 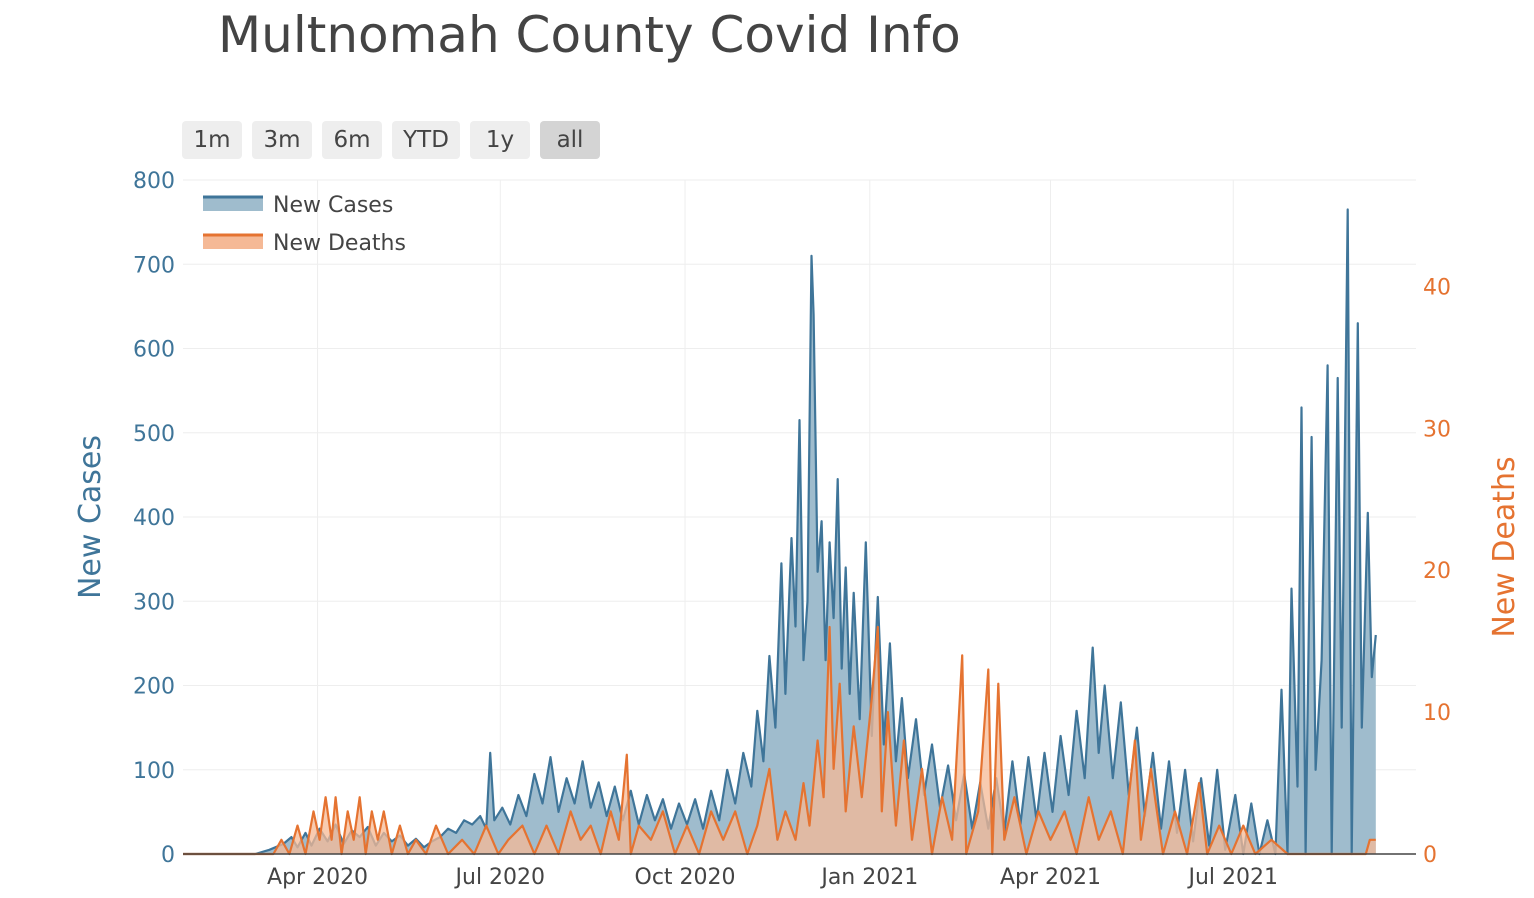 What do you see at coordinates (154, 434) in the screenshot?
I see `y-left-tick-label: 500` at bounding box center [154, 434].